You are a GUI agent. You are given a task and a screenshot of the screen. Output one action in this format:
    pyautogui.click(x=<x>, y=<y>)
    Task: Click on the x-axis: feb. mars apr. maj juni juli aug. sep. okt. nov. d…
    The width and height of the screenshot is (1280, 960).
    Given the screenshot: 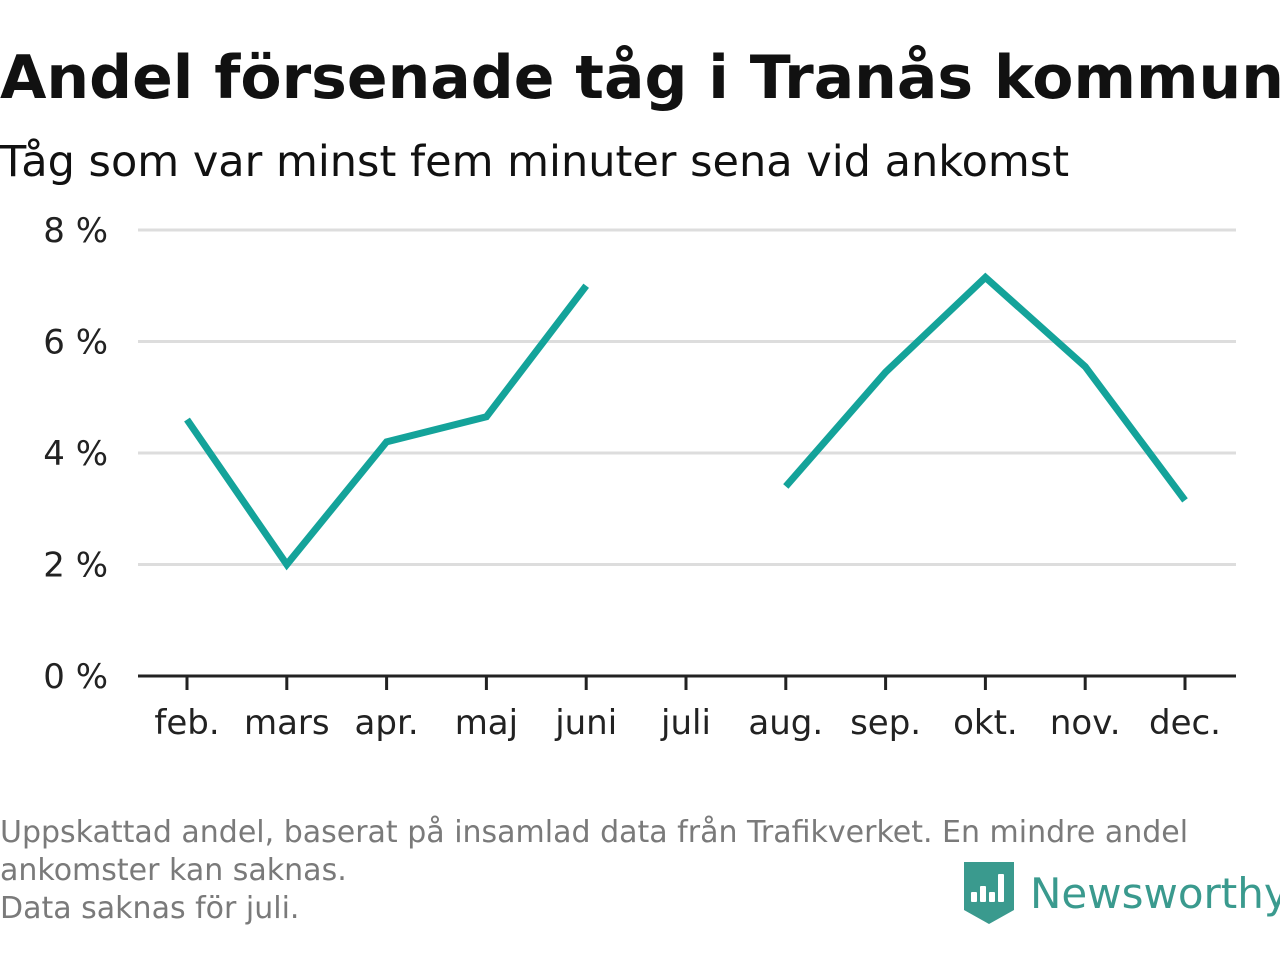 What is the action you would take?
    pyautogui.click(x=687, y=708)
    